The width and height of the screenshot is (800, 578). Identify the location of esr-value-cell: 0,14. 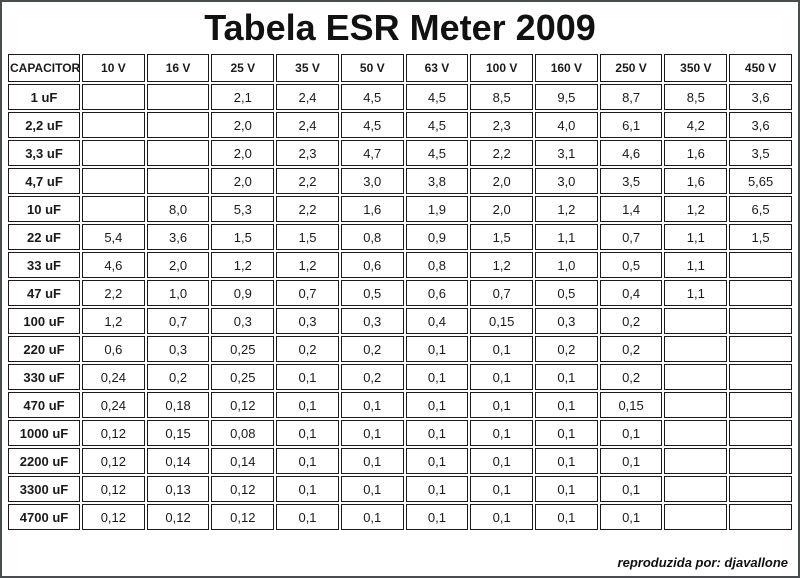
(243, 461).